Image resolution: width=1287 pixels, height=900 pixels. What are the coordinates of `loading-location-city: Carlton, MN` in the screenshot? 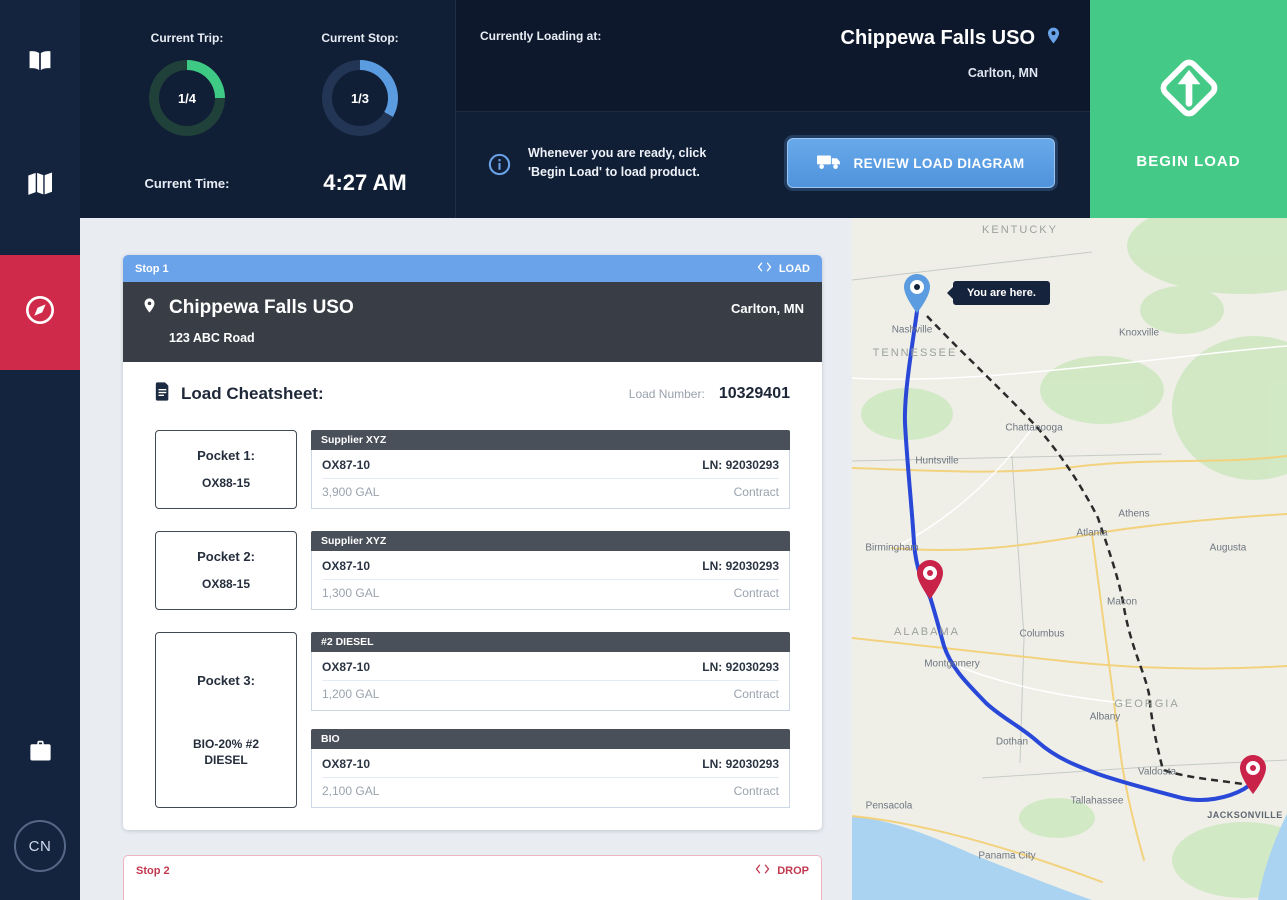 It's located at (1002, 73).